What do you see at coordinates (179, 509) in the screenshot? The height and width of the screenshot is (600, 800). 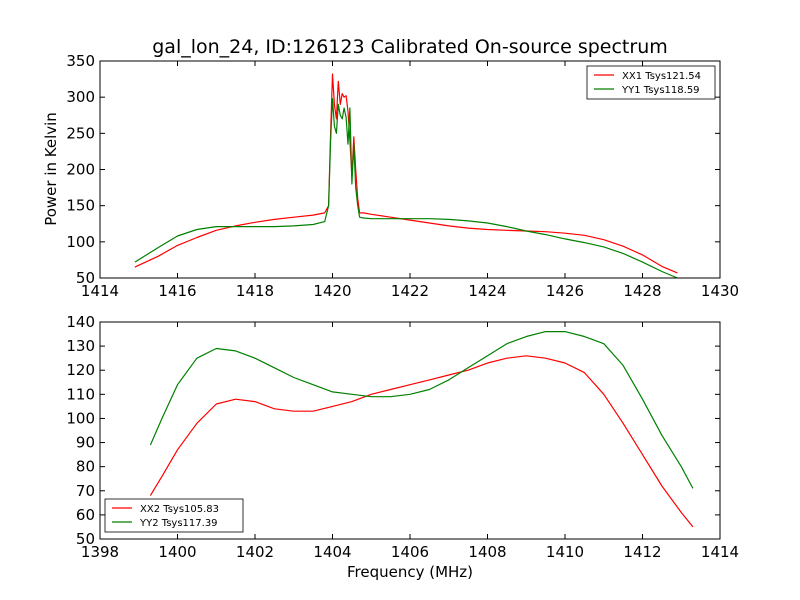 I see `bottom-legend-label-1: XX2 Tsys105.83` at bounding box center [179, 509].